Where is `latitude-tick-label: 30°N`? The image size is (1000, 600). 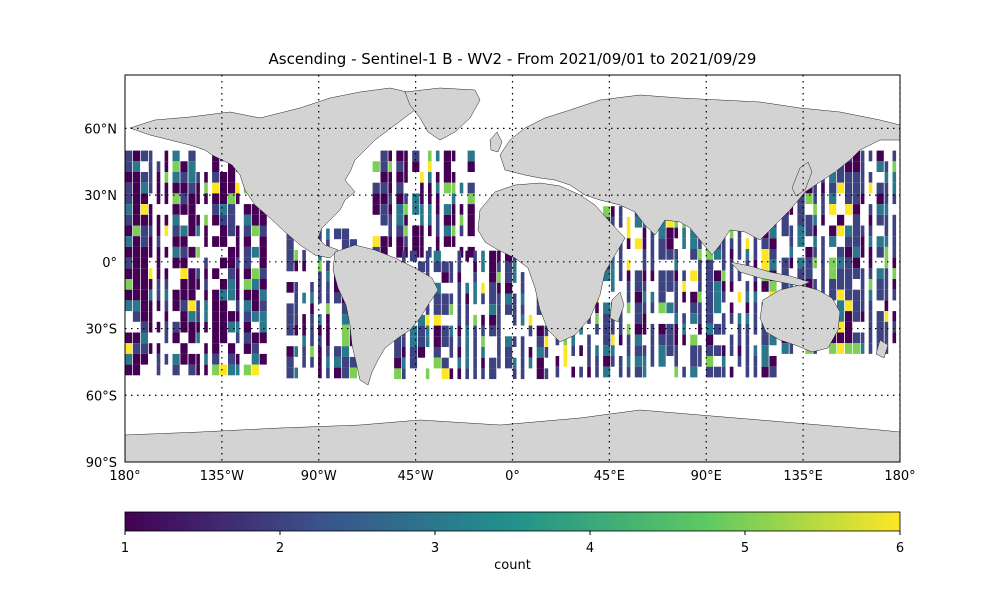 latitude-tick-label: 30°N is located at coordinates (100, 196).